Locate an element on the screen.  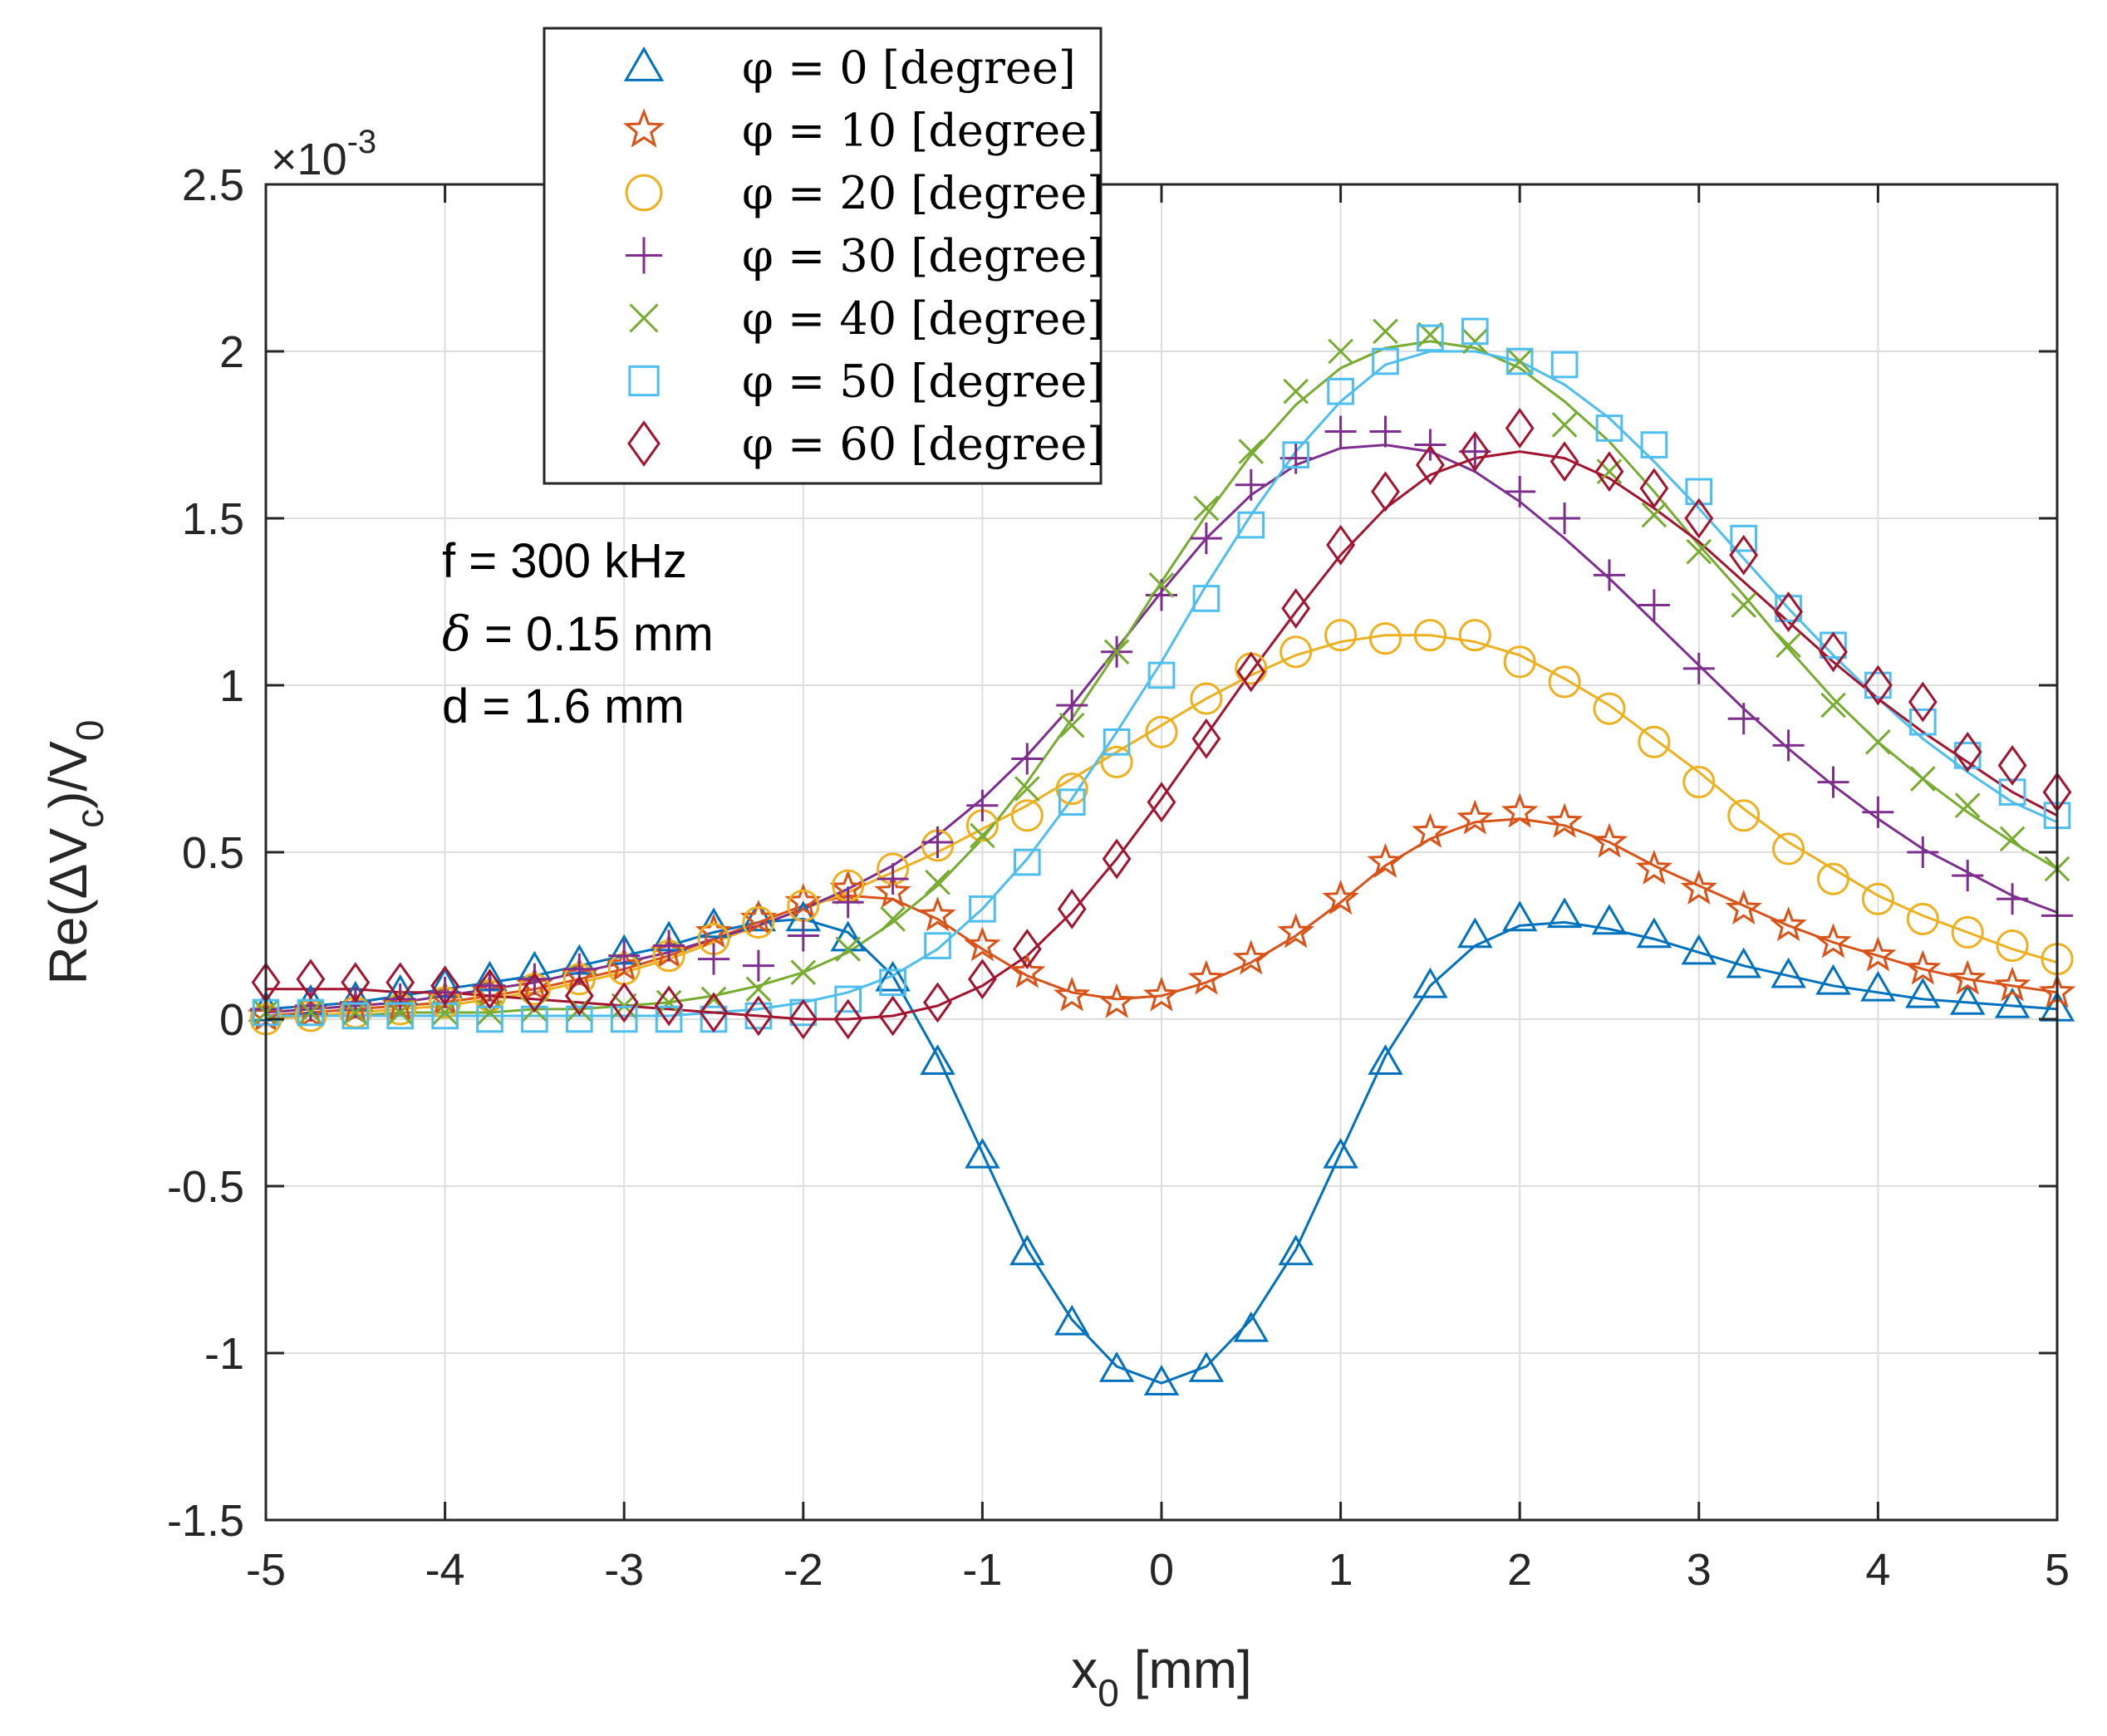
annotation-line: d = 1.6 mm is located at coordinates (563, 706).